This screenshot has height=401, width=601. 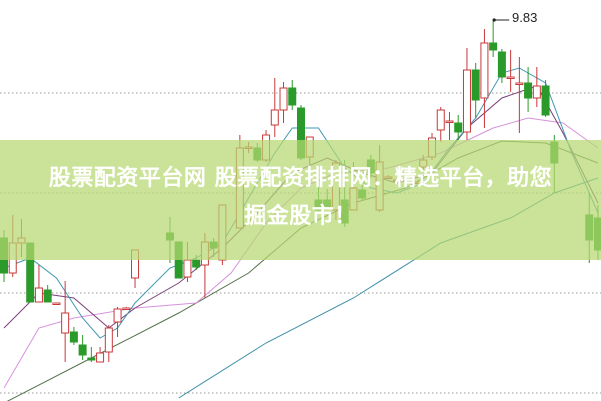 What do you see at coordinates (300, 178) in the screenshot?
I see `banner-line-1: 股票配资平台网 股票配资排排网：精选平台，助您` at bounding box center [300, 178].